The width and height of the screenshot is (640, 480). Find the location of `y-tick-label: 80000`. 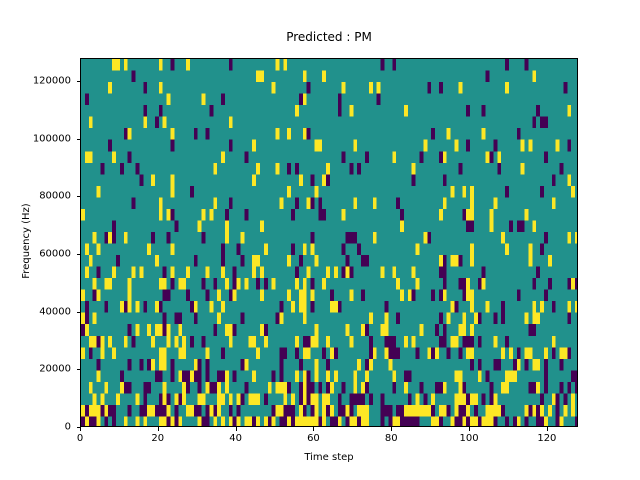

y-tick-label: 80000 is located at coordinates (55, 196).